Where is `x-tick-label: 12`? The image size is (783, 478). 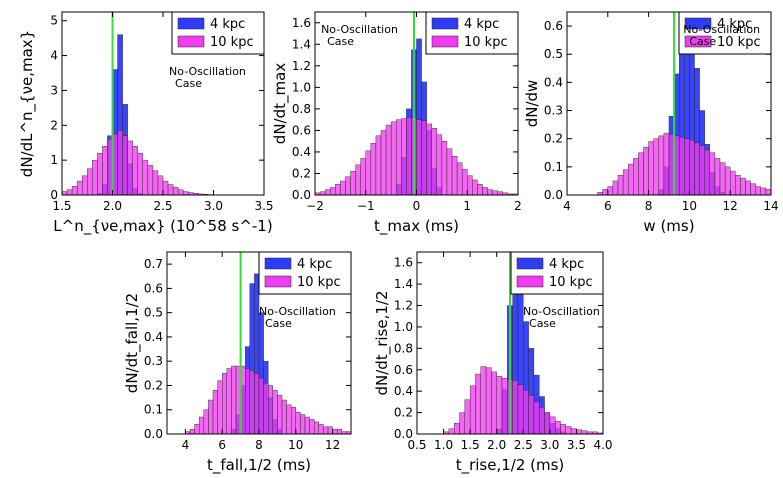
x-tick-label: 12 is located at coordinates (332, 445).